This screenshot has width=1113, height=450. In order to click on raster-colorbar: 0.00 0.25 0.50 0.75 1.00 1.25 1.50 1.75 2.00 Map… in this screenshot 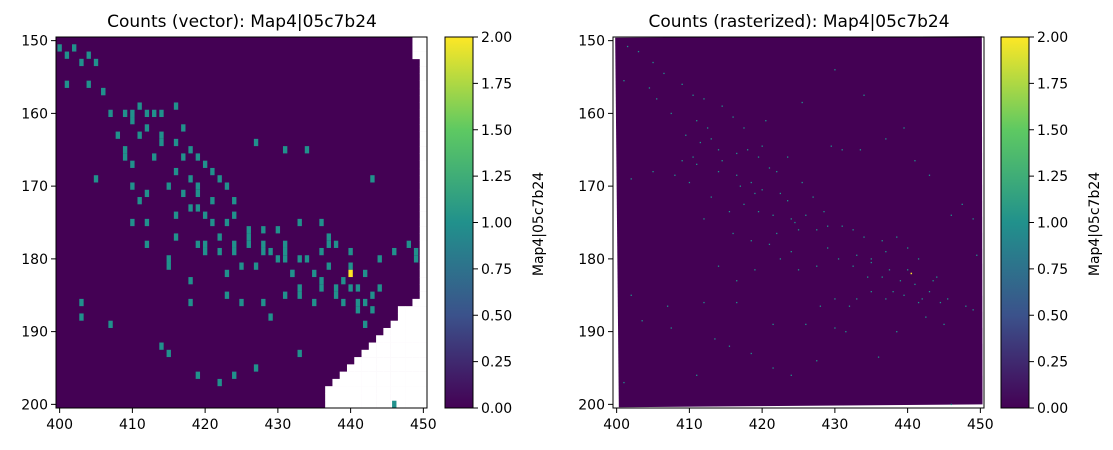, I will do `click(1051, 223)`.